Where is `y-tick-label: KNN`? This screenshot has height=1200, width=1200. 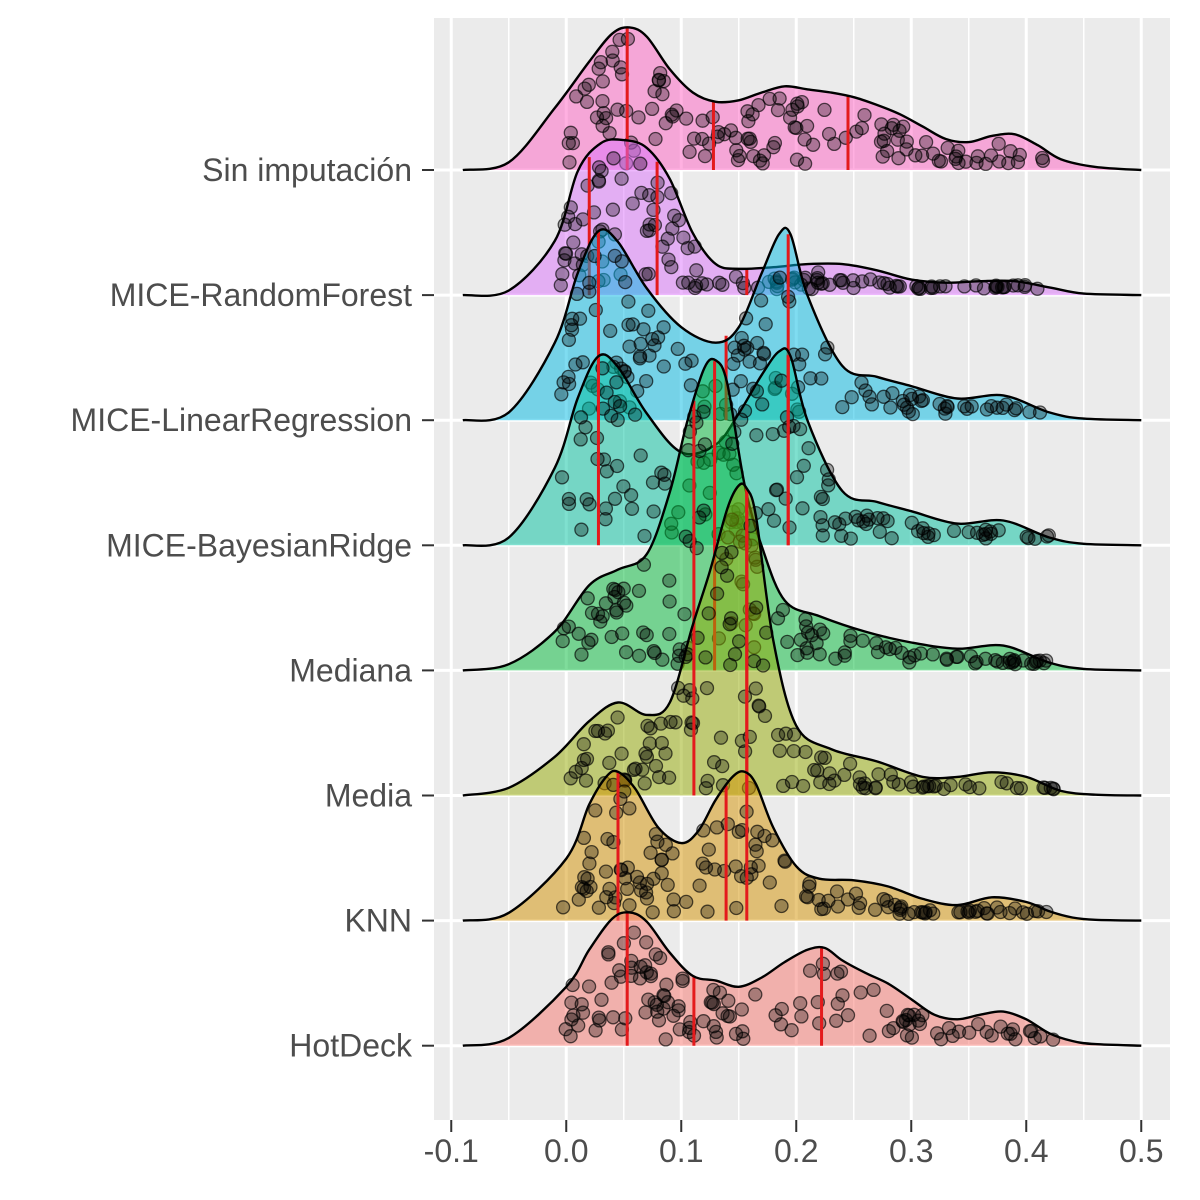
y-tick-label: KNN is located at coordinates (378, 921).